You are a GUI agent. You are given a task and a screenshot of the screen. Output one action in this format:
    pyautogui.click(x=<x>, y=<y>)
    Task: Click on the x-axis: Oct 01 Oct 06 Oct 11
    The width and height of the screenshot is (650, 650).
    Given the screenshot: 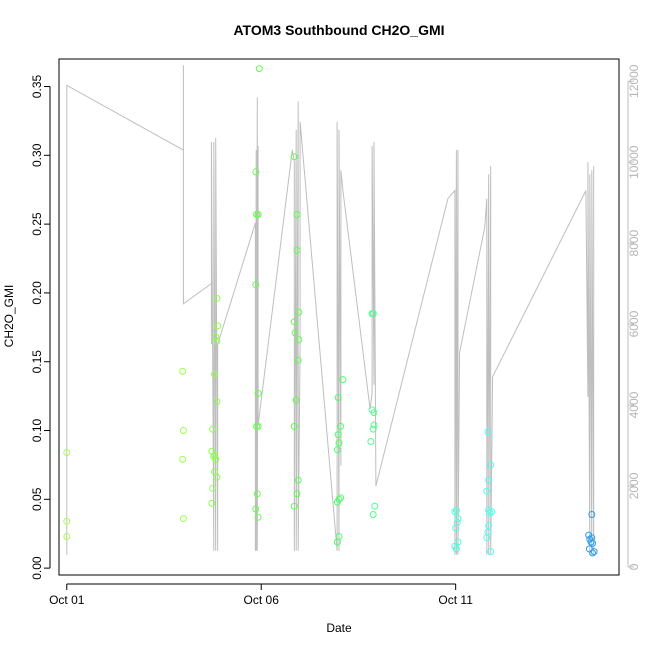 What is the action you would take?
    pyautogui.click(x=261, y=595)
    